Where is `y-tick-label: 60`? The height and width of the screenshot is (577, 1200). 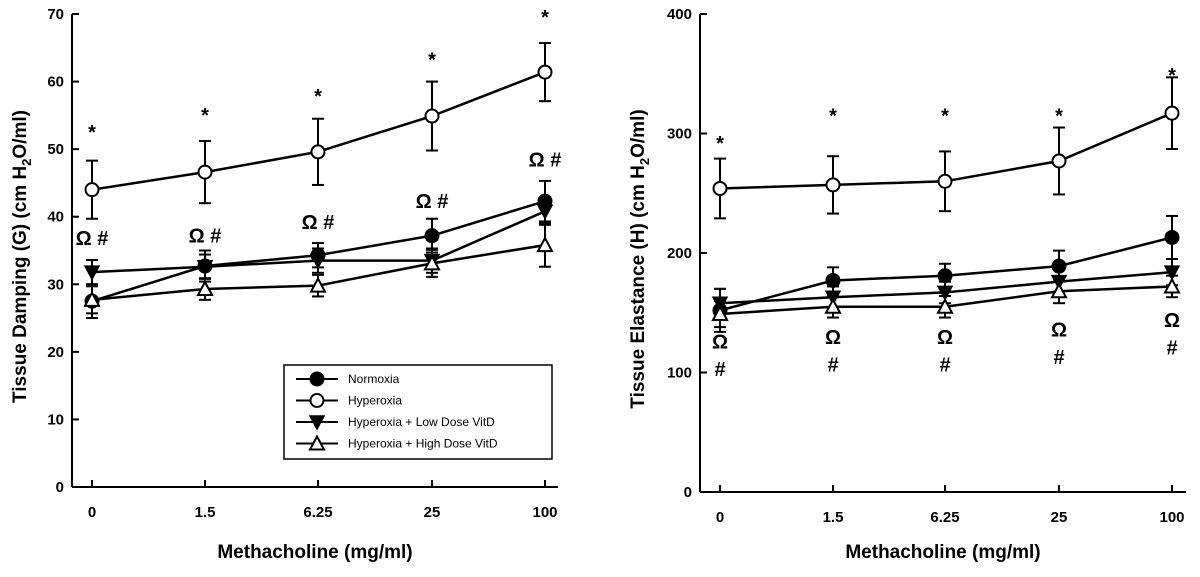
y-tick-label: 60 is located at coordinates (55, 82).